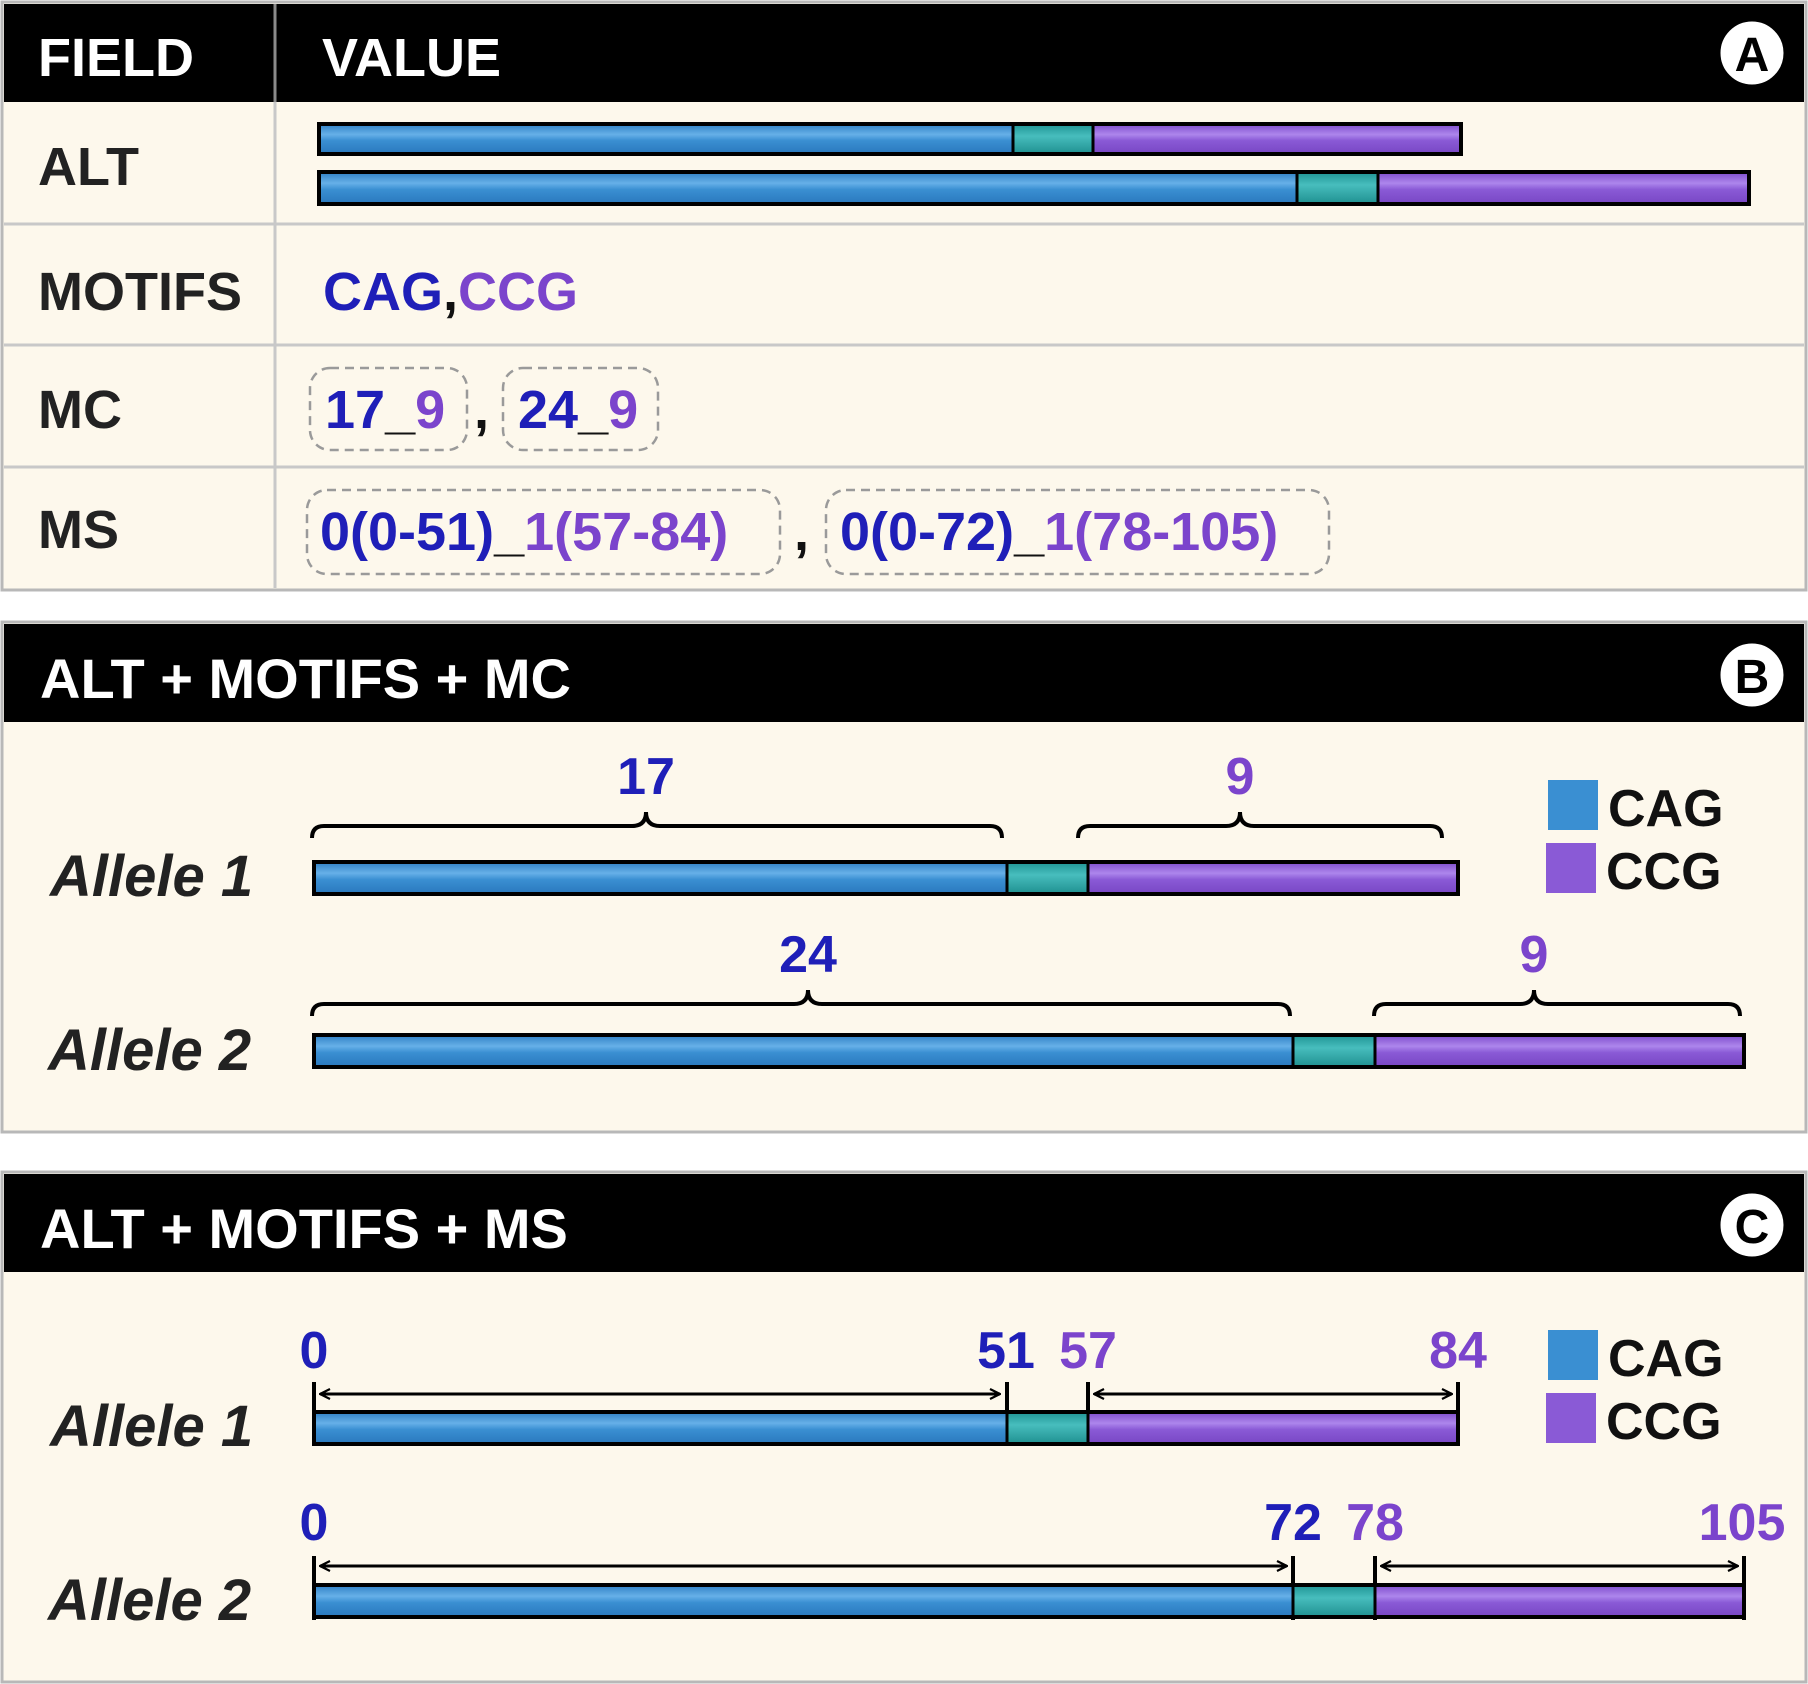  I want to click on ccg-end-label: 84, so click(1458, 1351).